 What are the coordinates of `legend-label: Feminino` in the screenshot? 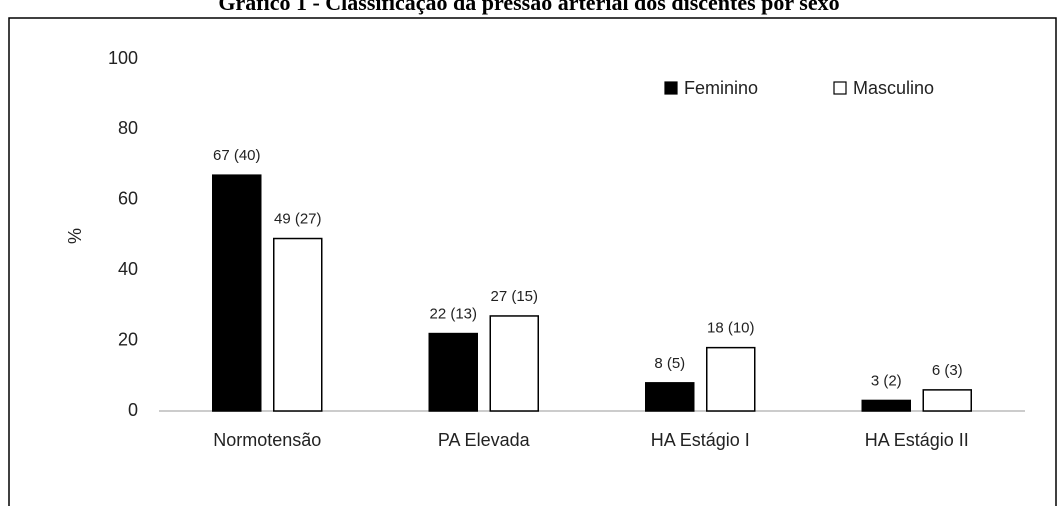 It's located at (721, 88).